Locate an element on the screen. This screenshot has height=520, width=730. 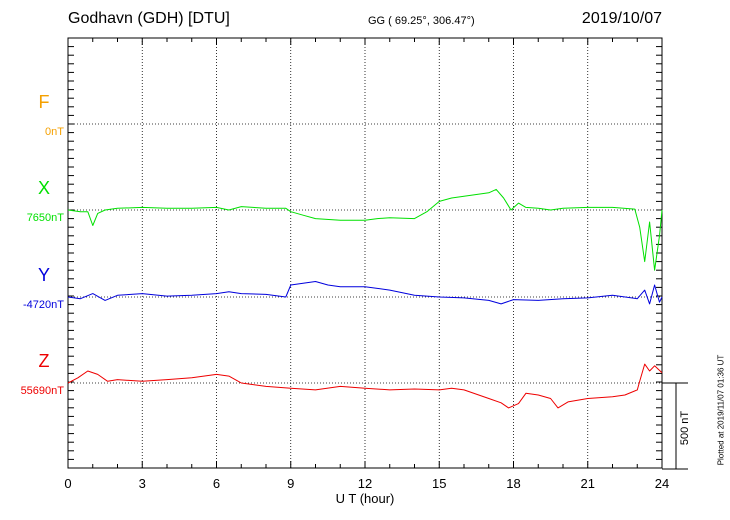
series-line-z is located at coordinates (365, 386).